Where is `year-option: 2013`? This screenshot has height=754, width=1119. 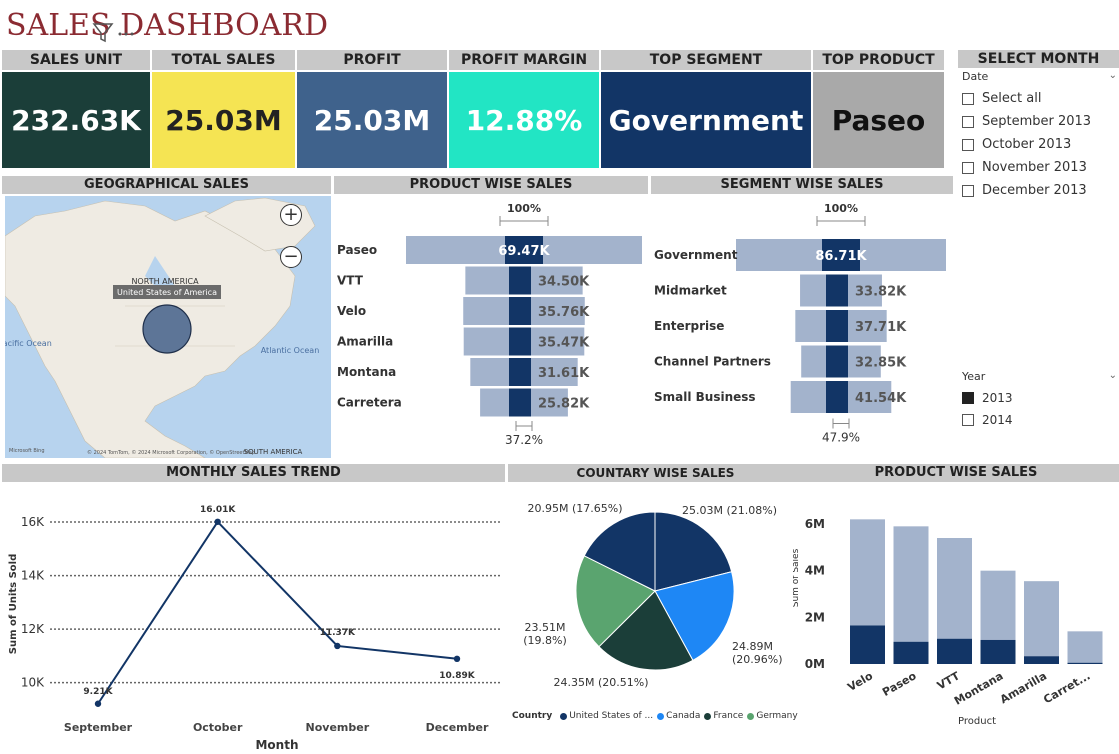 year-option: 2013 is located at coordinates (1039, 398).